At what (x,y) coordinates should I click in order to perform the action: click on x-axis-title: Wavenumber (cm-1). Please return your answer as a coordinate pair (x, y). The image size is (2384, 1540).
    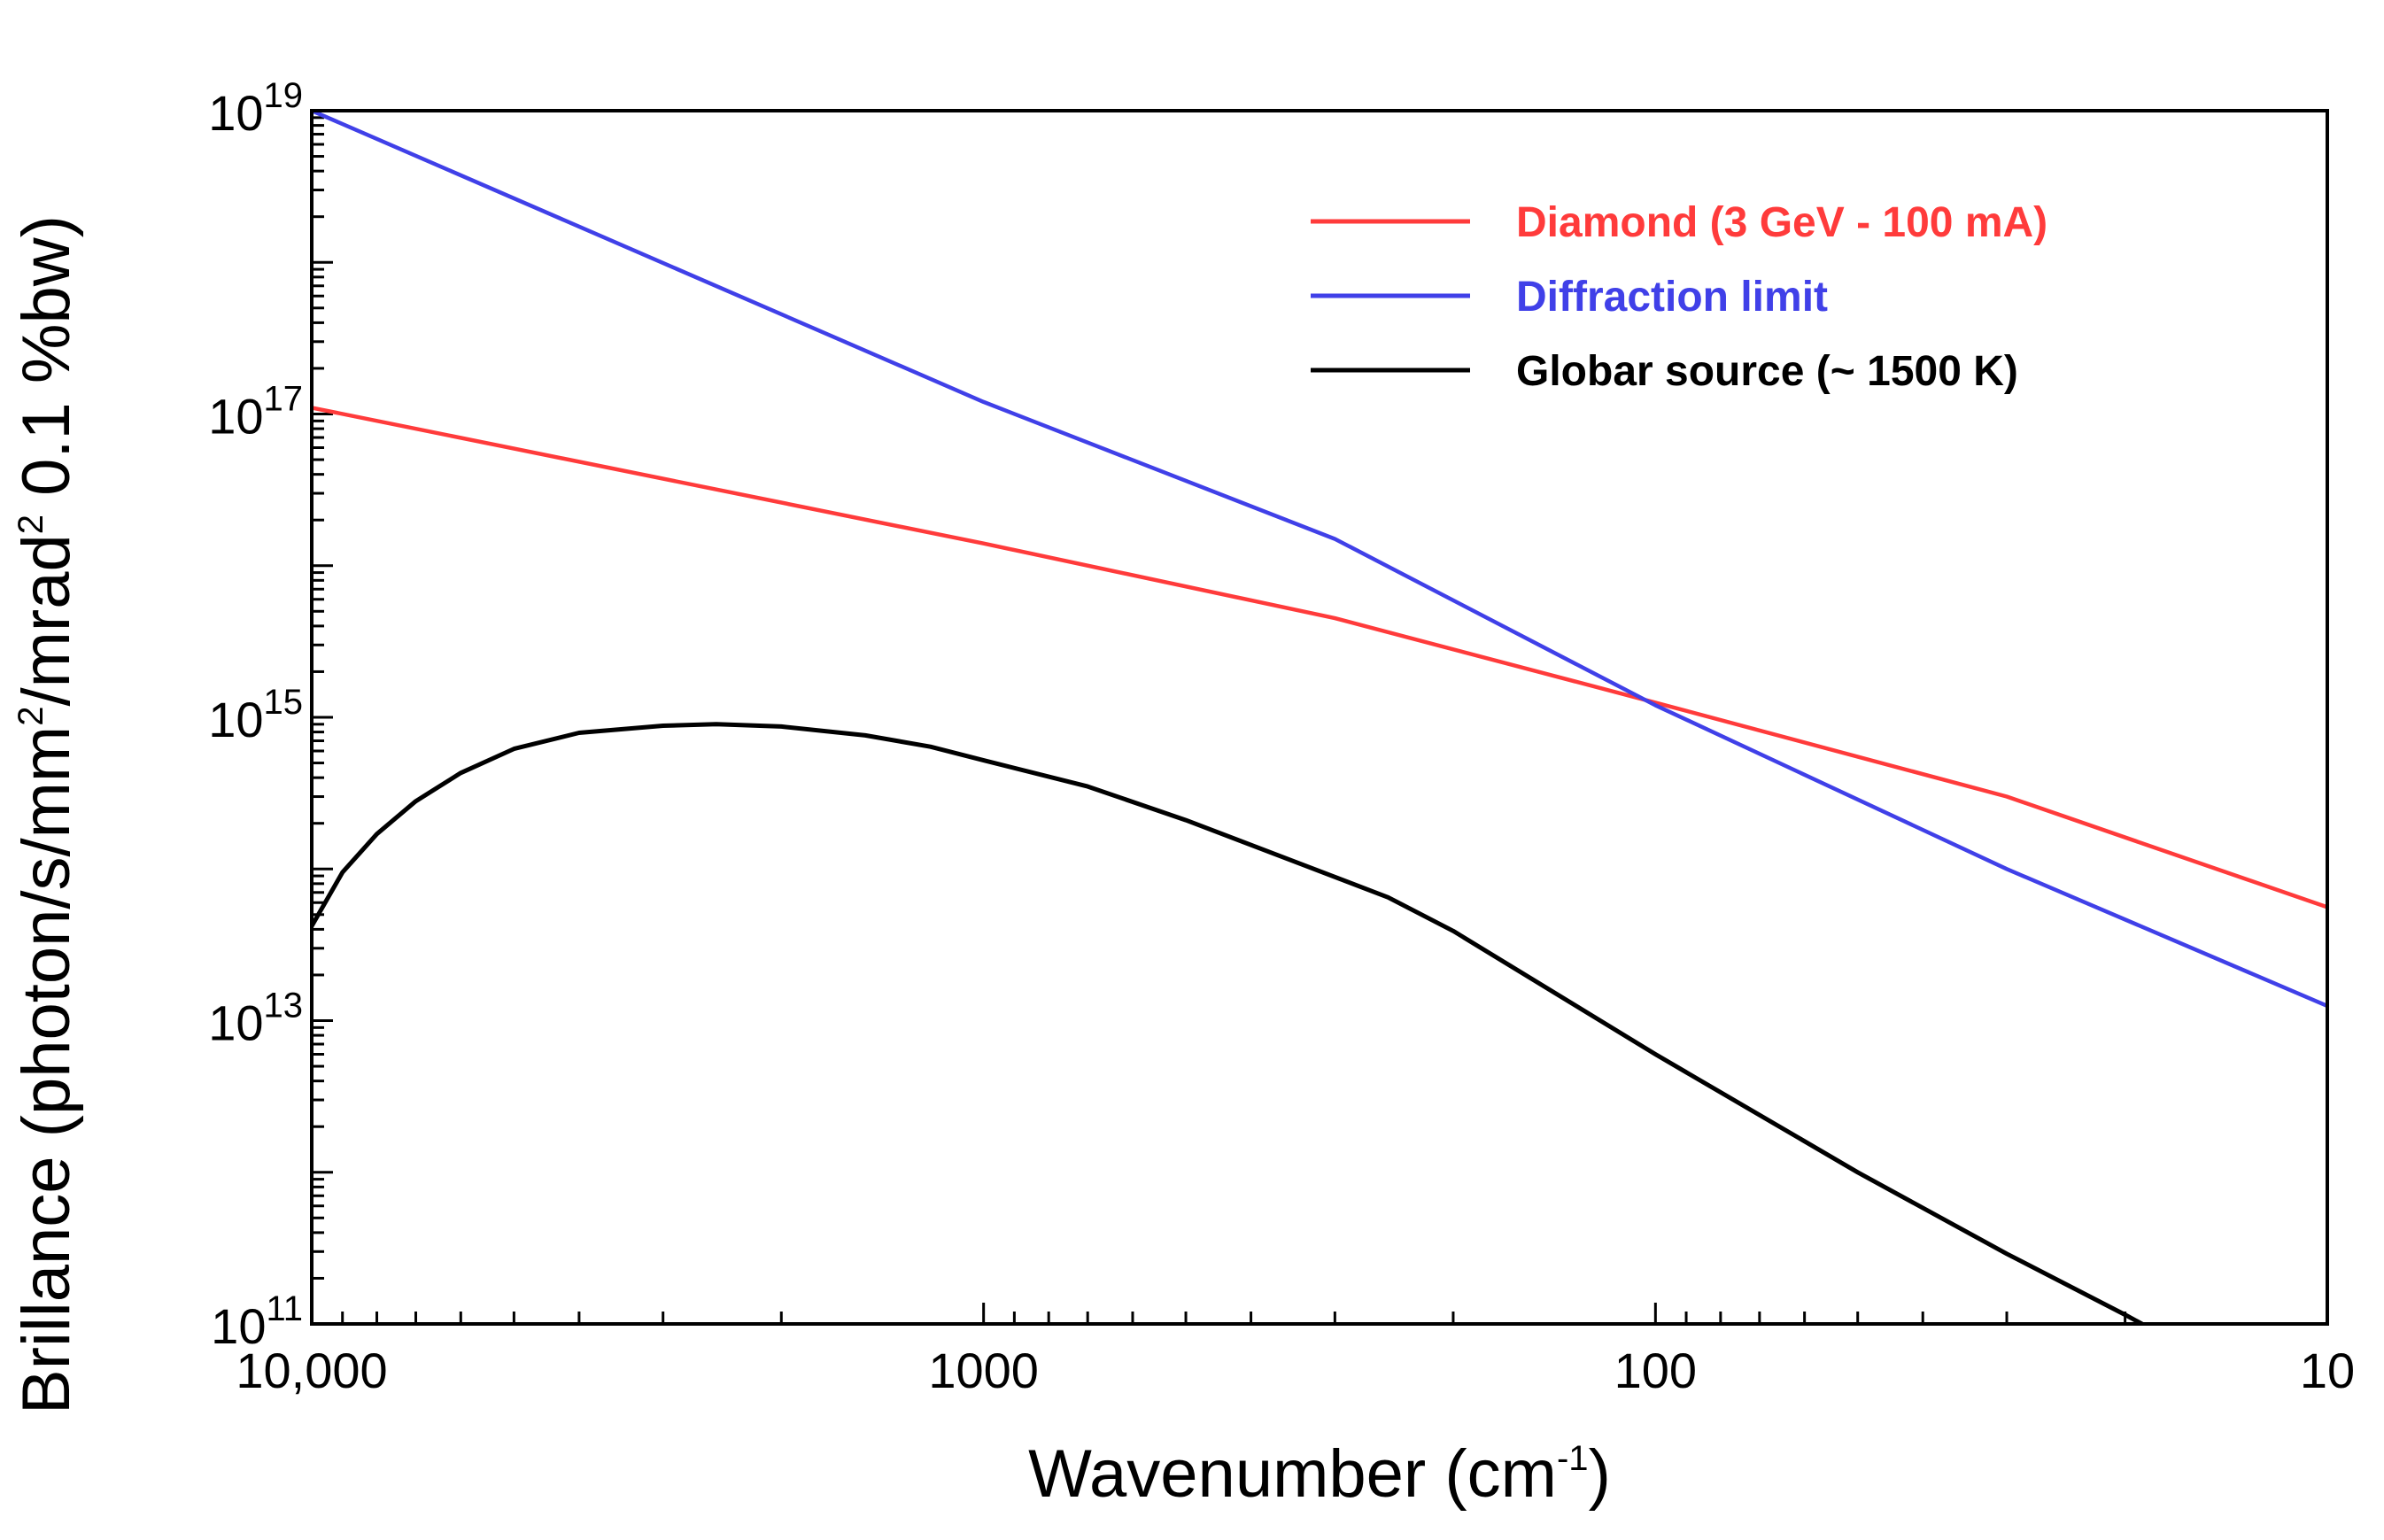
    Looking at the image, I should click on (1319, 1474).